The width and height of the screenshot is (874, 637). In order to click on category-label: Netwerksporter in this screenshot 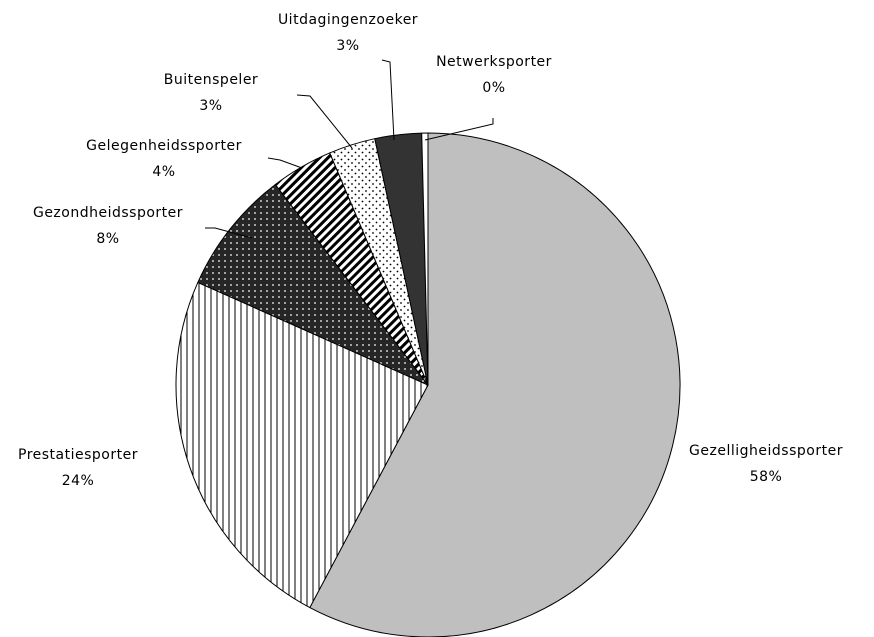, I will do `click(494, 62)`.